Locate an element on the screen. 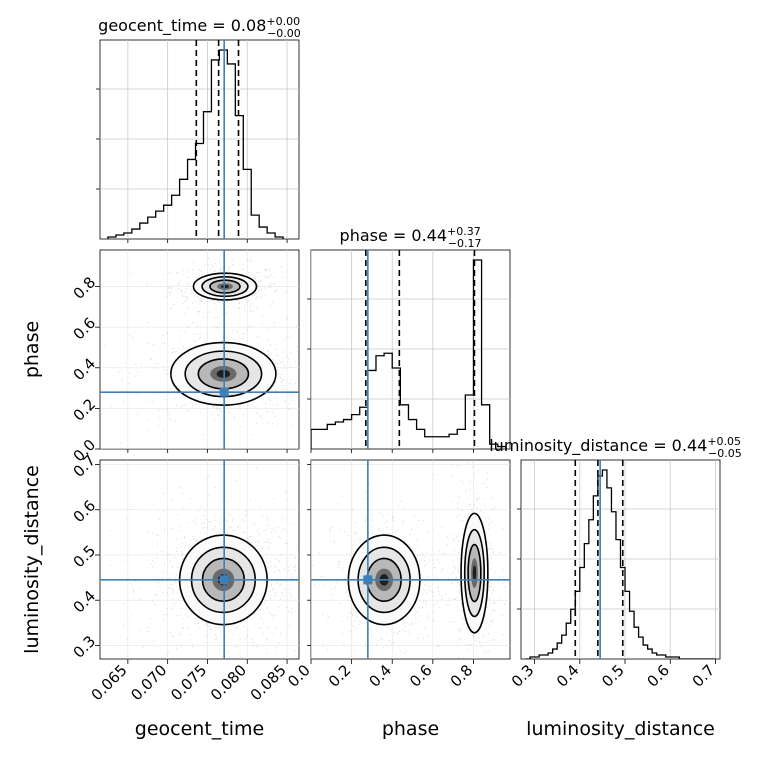  y-axis-label-luminosity_distance: luminosity_distance is located at coordinates (32, 559).